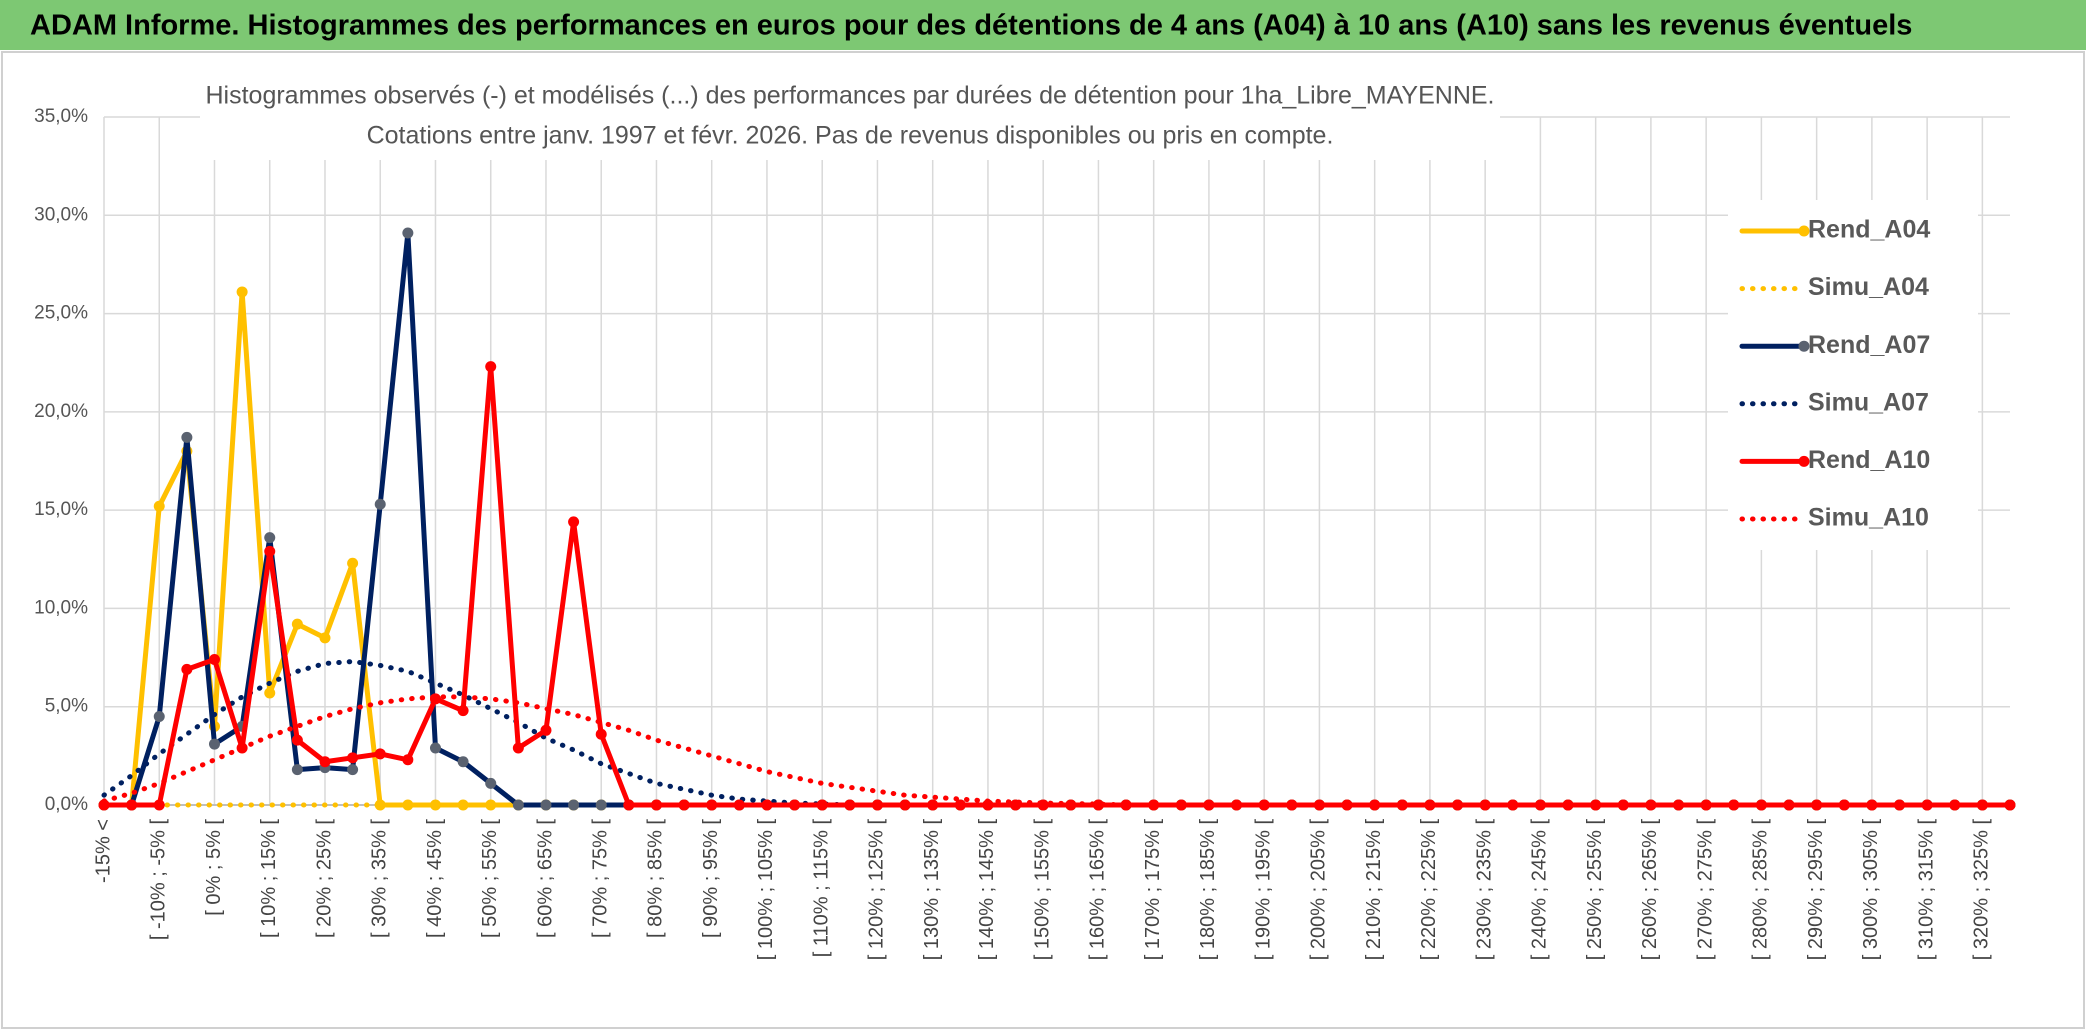  Describe the element at coordinates (1650, 890) in the screenshot. I see `x-tick-label: [ 260% ; 265% [` at that location.